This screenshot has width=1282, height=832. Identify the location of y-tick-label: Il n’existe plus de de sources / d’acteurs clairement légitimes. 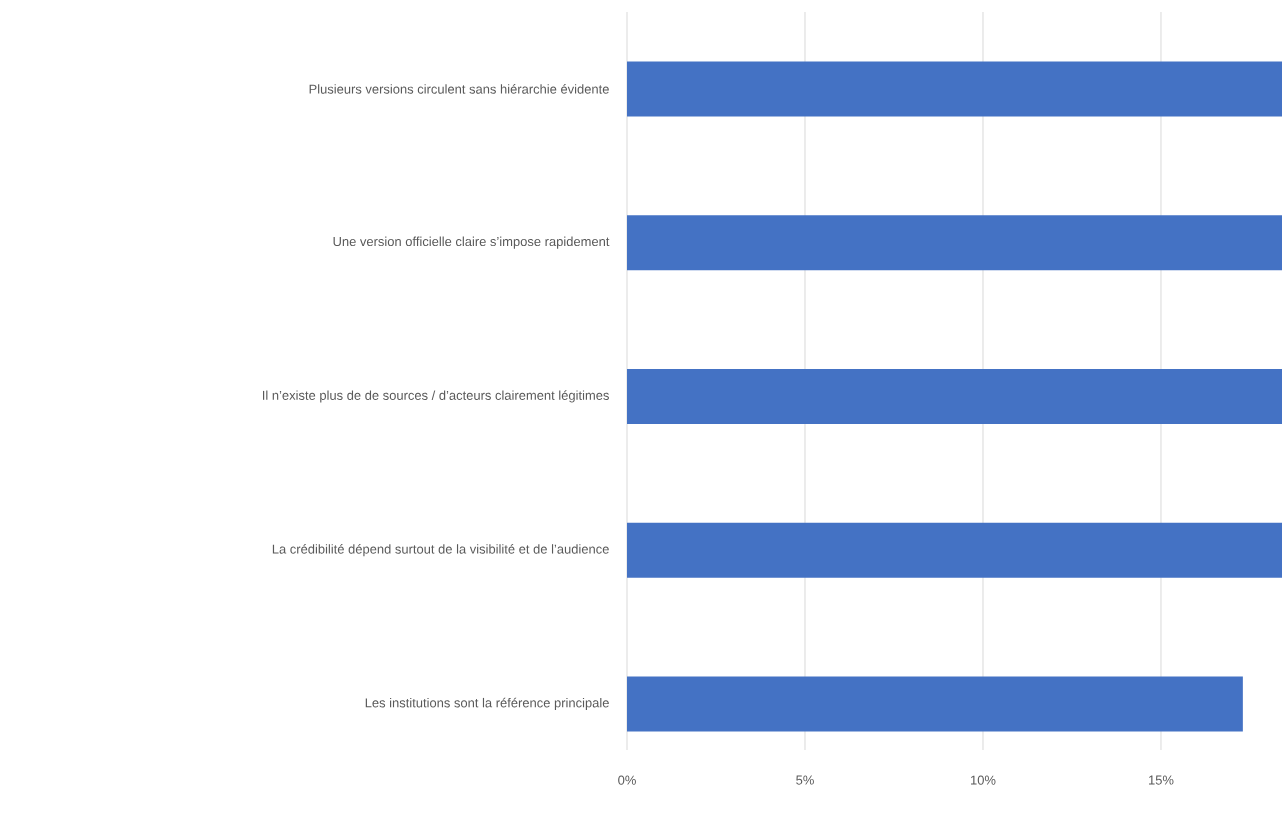
(435, 396).